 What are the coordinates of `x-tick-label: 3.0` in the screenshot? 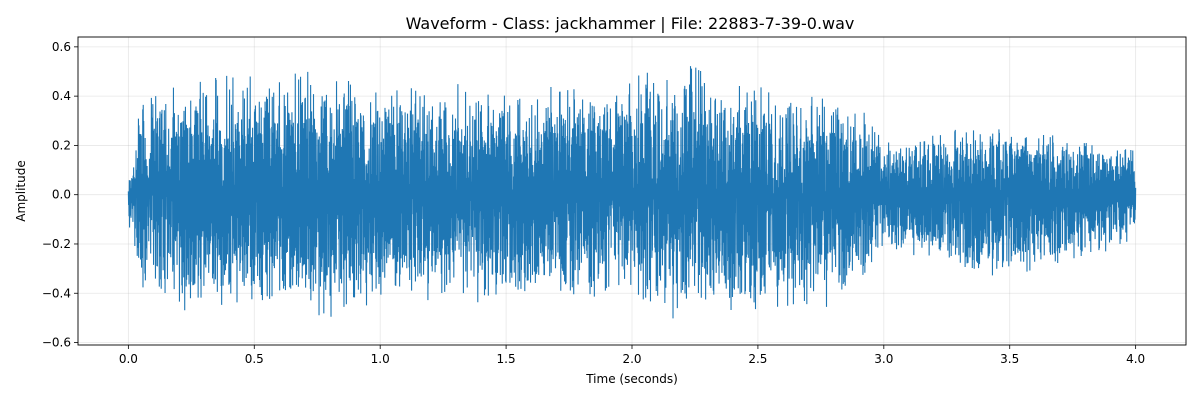 It's located at (883, 359).